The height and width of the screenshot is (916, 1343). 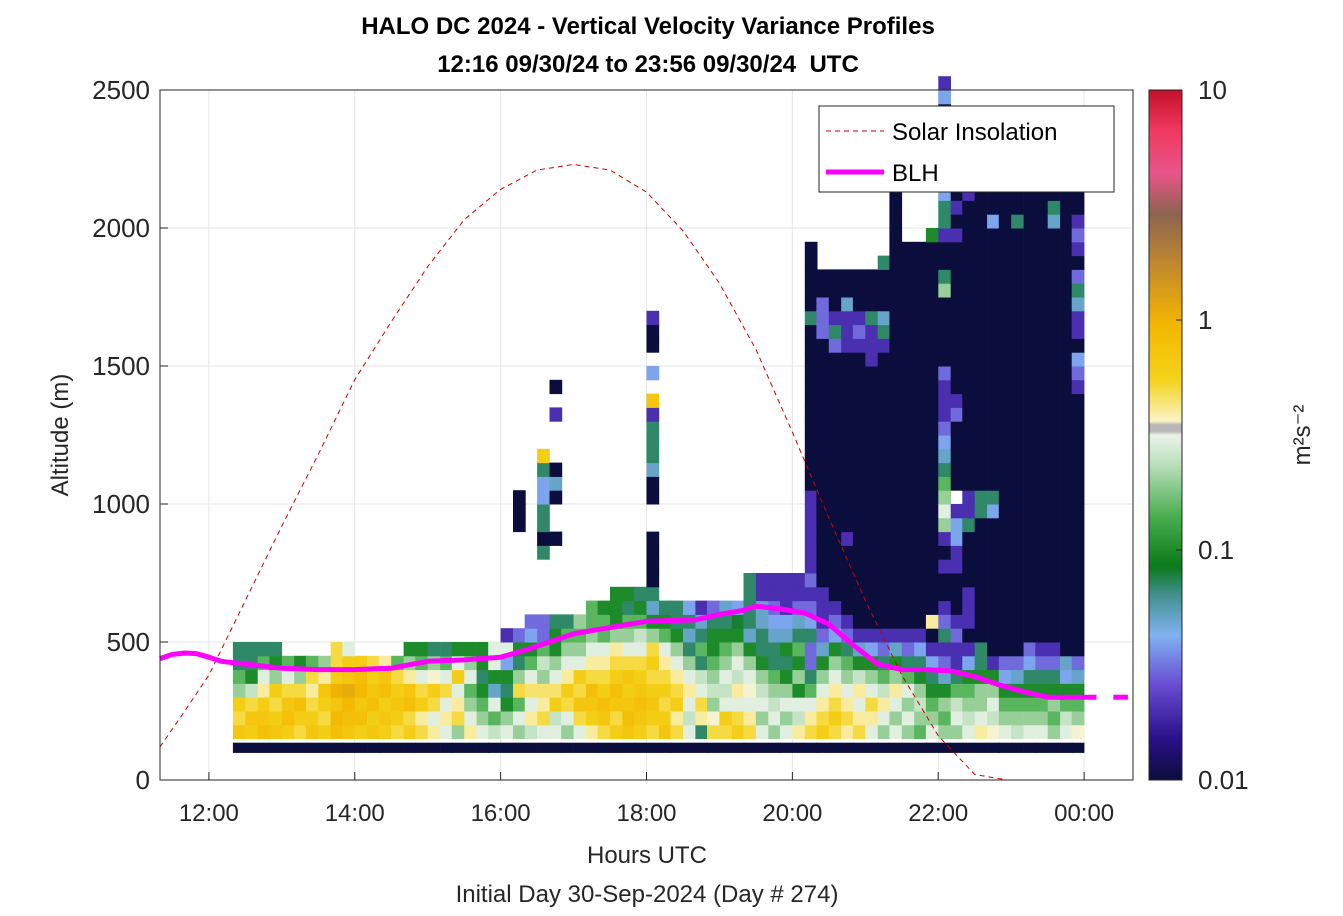 What do you see at coordinates (121, 90) in the screenshot?
I see `y-tick-label: 2500` at bounding box center [121, 90].